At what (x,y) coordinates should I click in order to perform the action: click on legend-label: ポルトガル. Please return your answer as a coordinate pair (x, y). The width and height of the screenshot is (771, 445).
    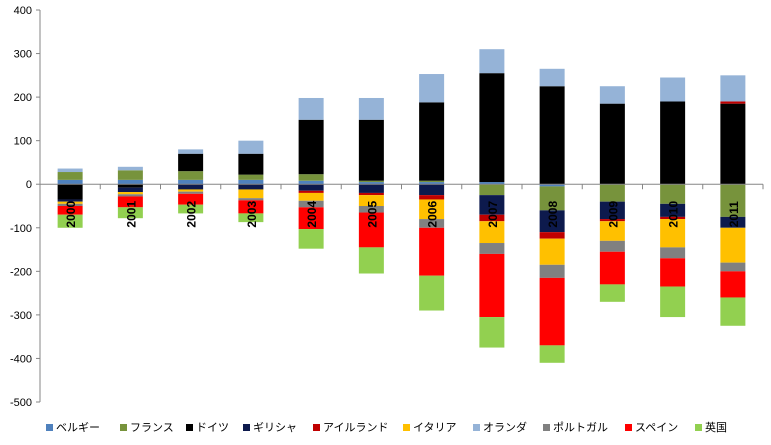
    Looking at the image, I should click on (580, 427).